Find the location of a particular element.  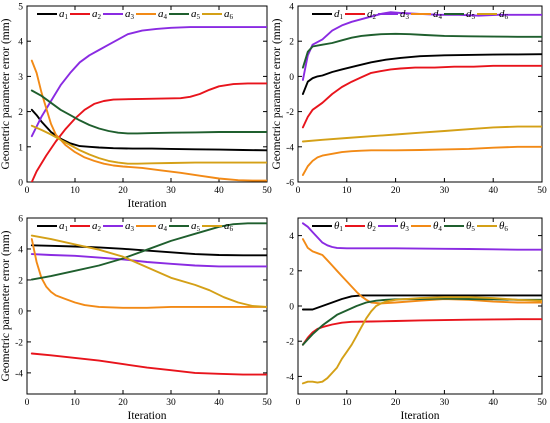

y-tick-label: 1 is located at coordinates (20, 148).